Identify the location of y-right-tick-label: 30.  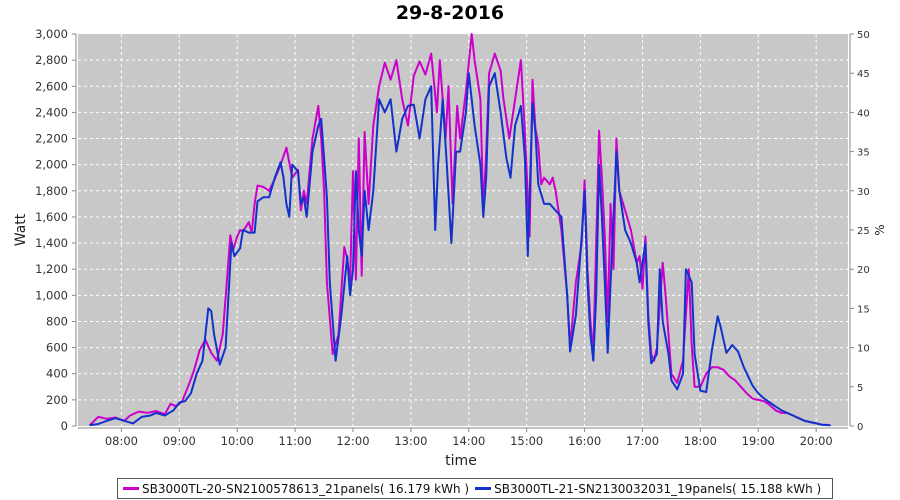
(863, 192).